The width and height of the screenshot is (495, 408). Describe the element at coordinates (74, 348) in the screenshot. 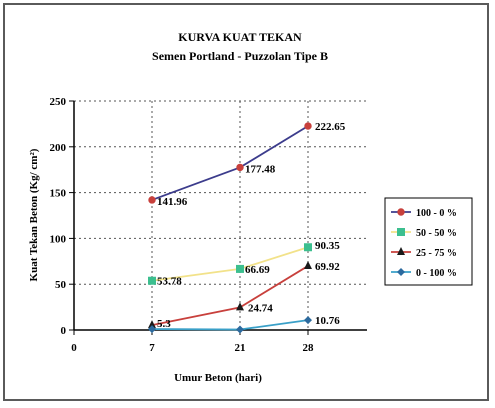

I see `x-tick-label-0: 0` at that location.